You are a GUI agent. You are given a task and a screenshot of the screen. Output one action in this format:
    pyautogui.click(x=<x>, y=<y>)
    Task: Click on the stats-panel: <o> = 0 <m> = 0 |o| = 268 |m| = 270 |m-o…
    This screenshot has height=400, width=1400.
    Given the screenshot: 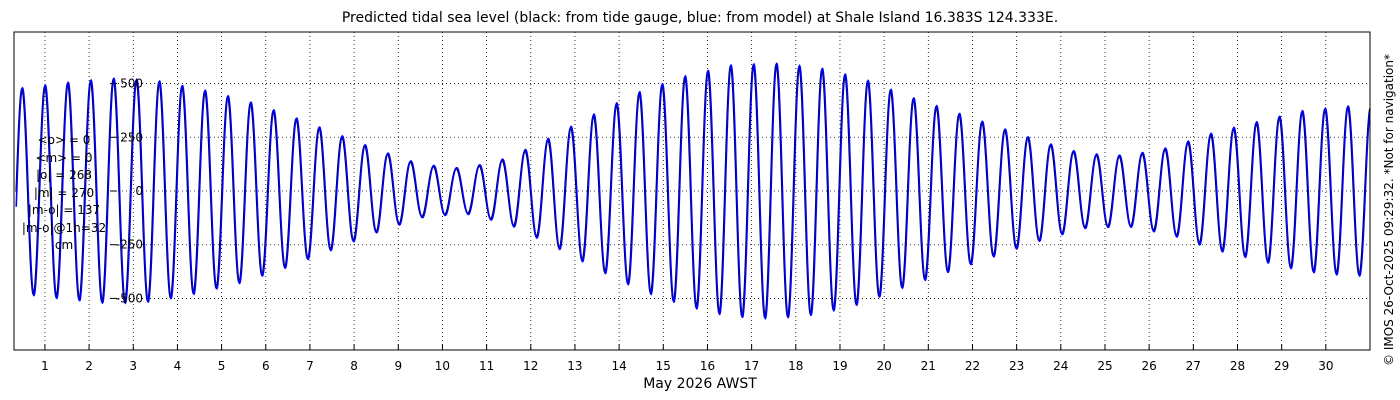 What is the action you would take?
    pyautogui.click(x=64, y=193)
    